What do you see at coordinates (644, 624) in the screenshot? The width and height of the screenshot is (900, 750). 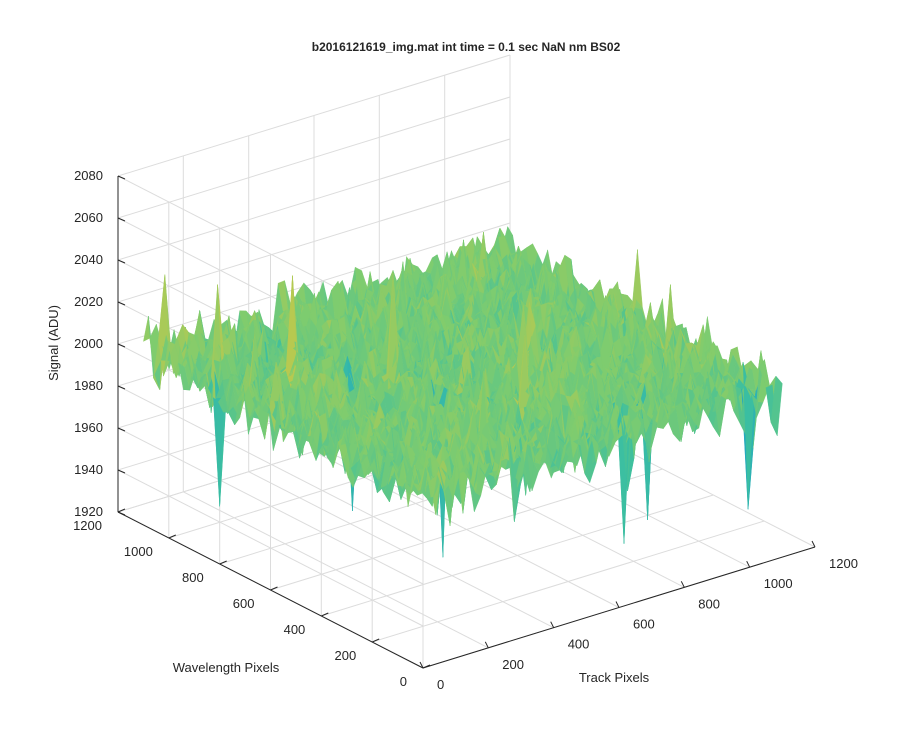 I see `x-tick-label: 600` at bounding box center [644, 624].